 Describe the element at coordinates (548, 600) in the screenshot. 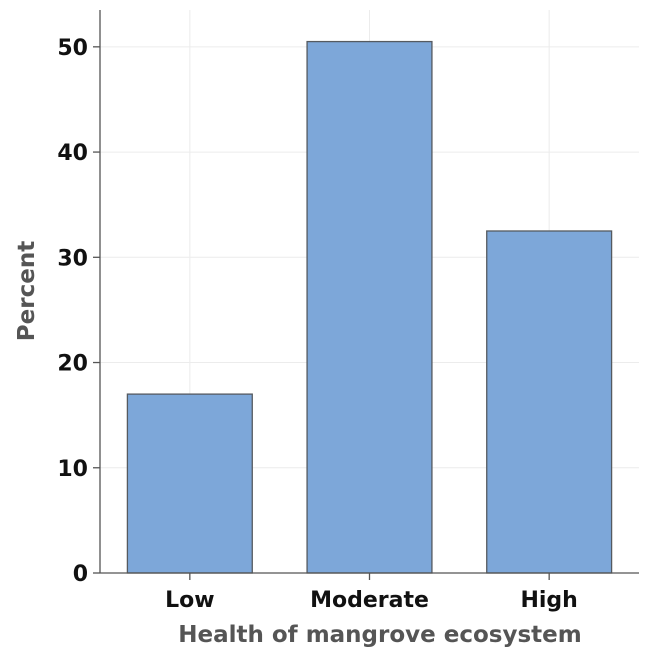

I see `x-tick-label: High` at that location.